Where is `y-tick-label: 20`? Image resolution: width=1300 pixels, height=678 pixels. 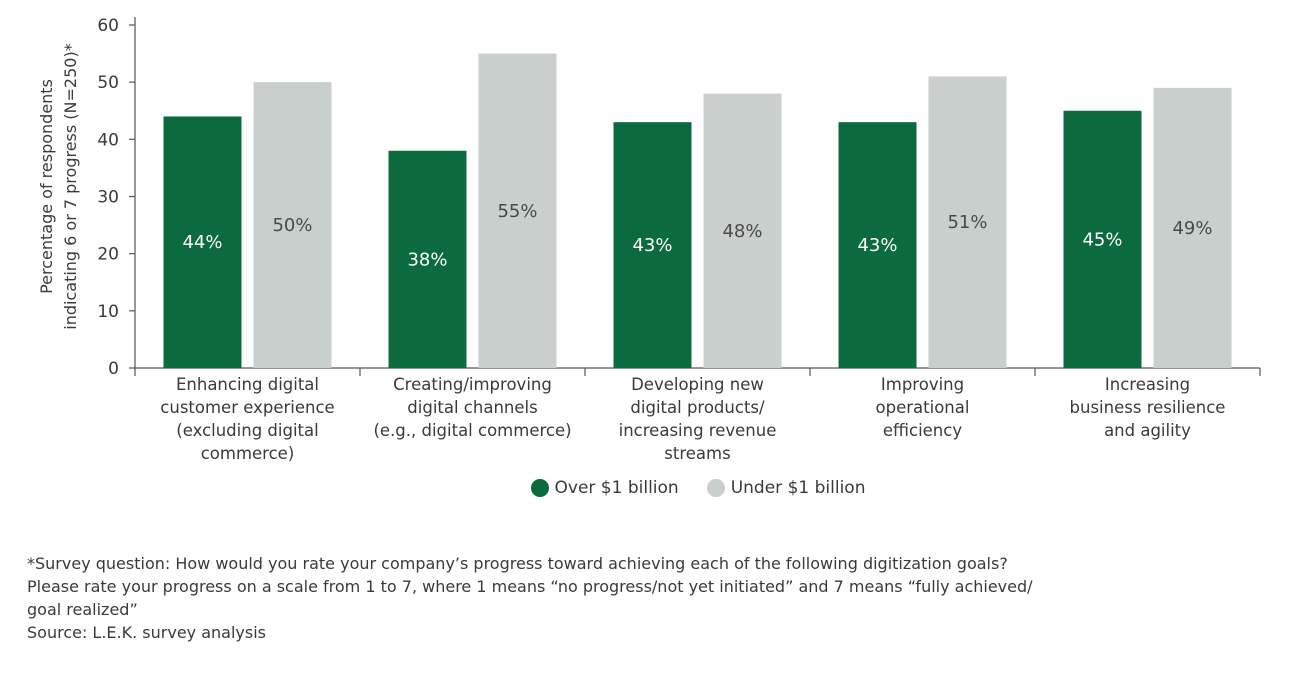 y-tick-label: 20 is located at coordinates (108, 255).